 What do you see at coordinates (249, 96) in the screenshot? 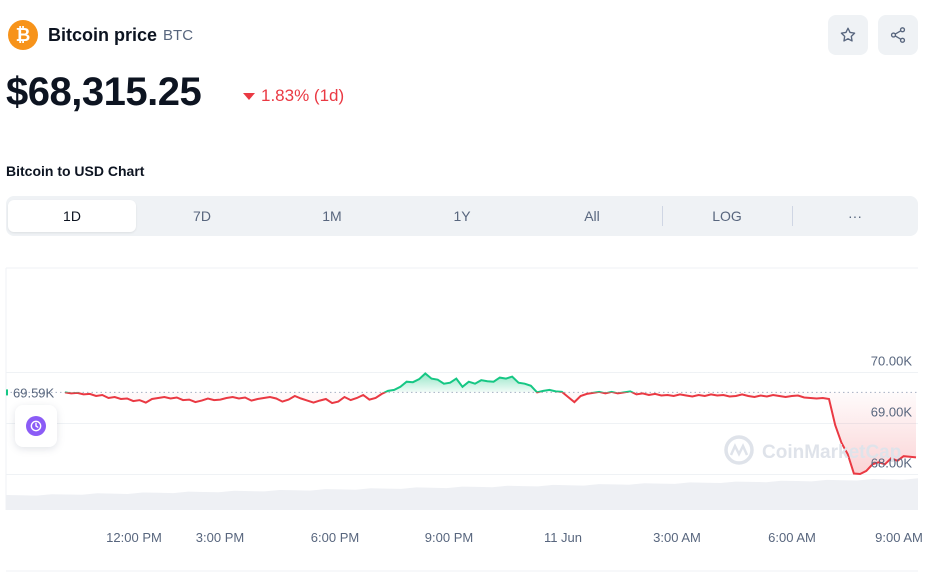
I see `down-triangle-icon` at bounding box center [249, 96].